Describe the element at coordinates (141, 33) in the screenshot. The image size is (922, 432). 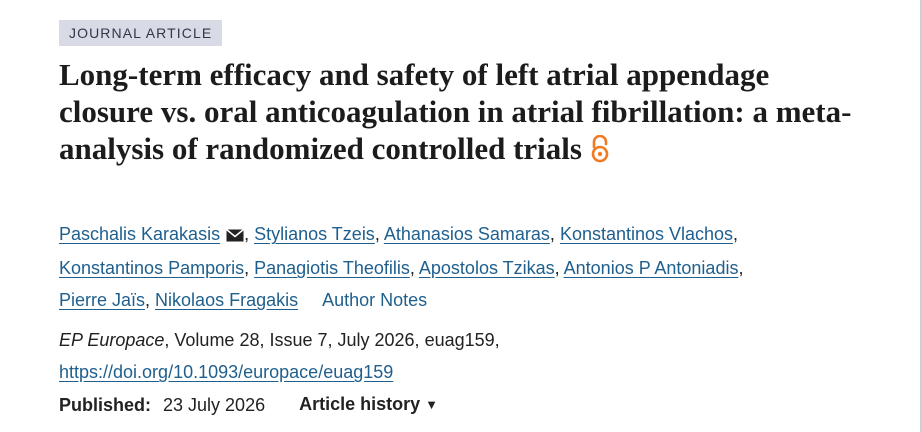
I see `article-type-badge: JOURNAL ARTICLE` at that location.